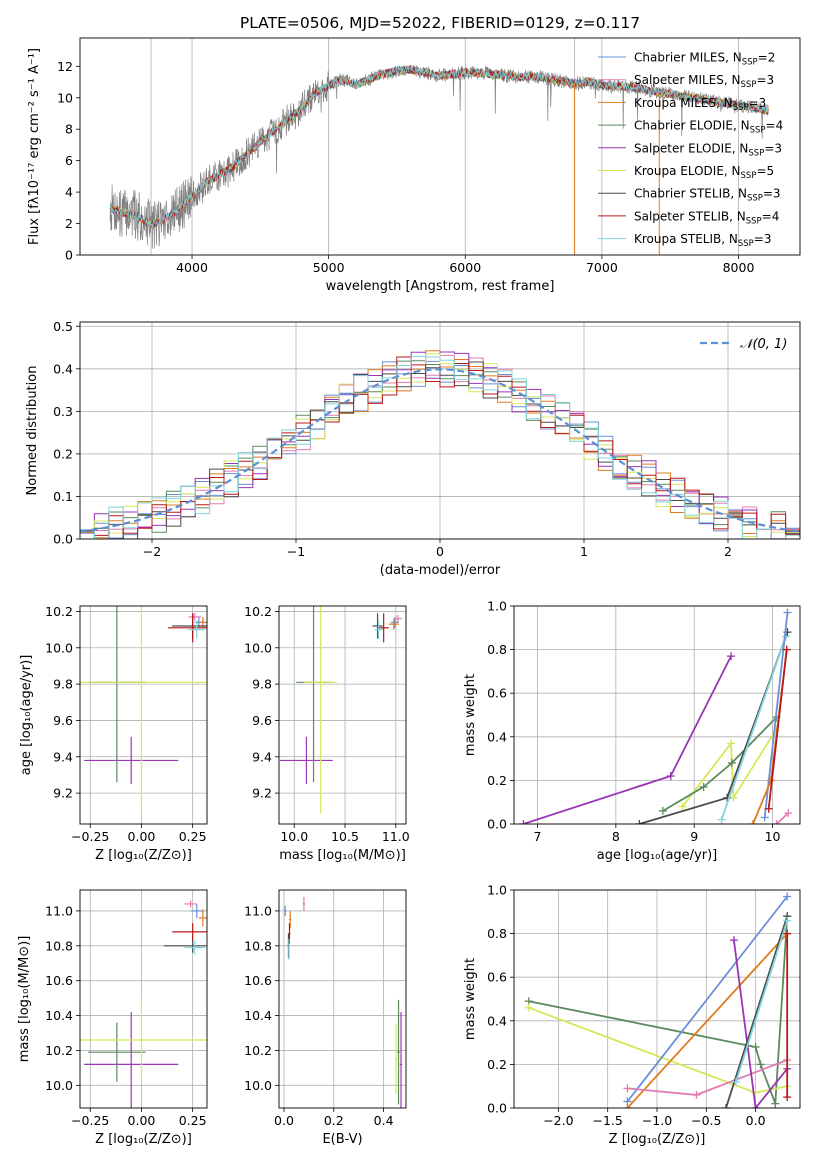  What do you see at coordinates (704, 81) in the screenshot?
I see `legend-entry: Salpeter MILES, NSSP=3` at bounding box center [704, 81].